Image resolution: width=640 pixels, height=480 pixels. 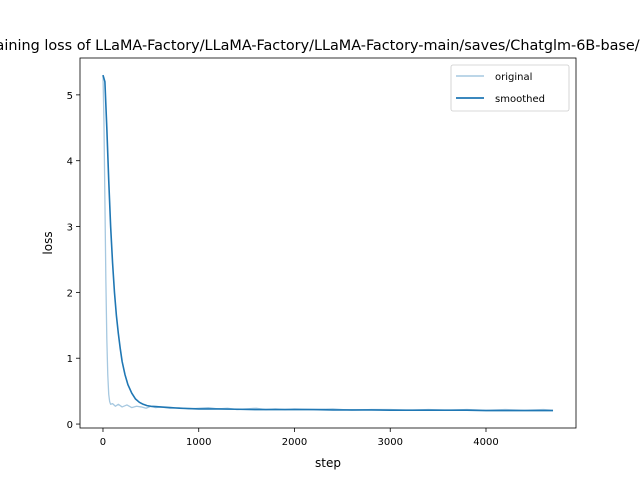 I want to click on y-tick-label: 0, so click(x=70, y=425).